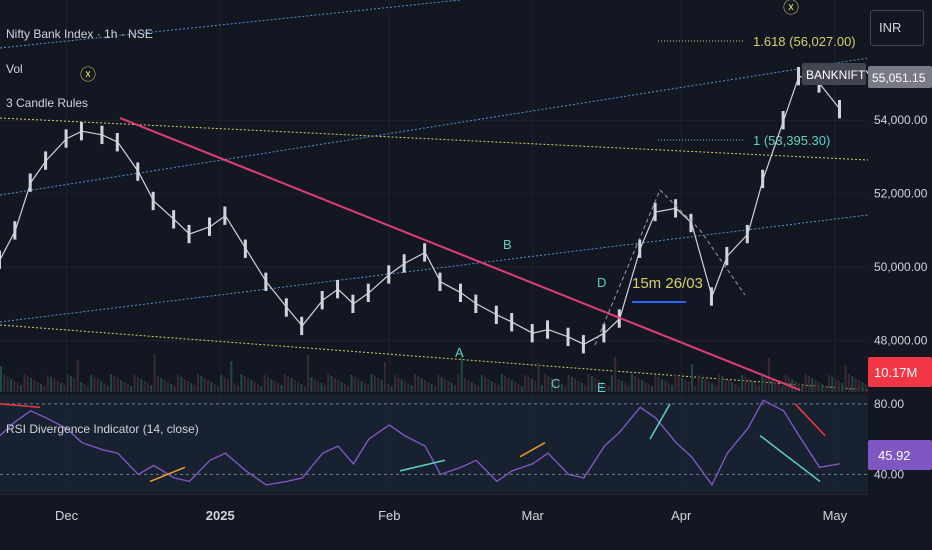  What do you see at coordinates (889, 404) in the screenshot?
I see `rsi-tick-80: 80.00` at bounding box center [889, 404].